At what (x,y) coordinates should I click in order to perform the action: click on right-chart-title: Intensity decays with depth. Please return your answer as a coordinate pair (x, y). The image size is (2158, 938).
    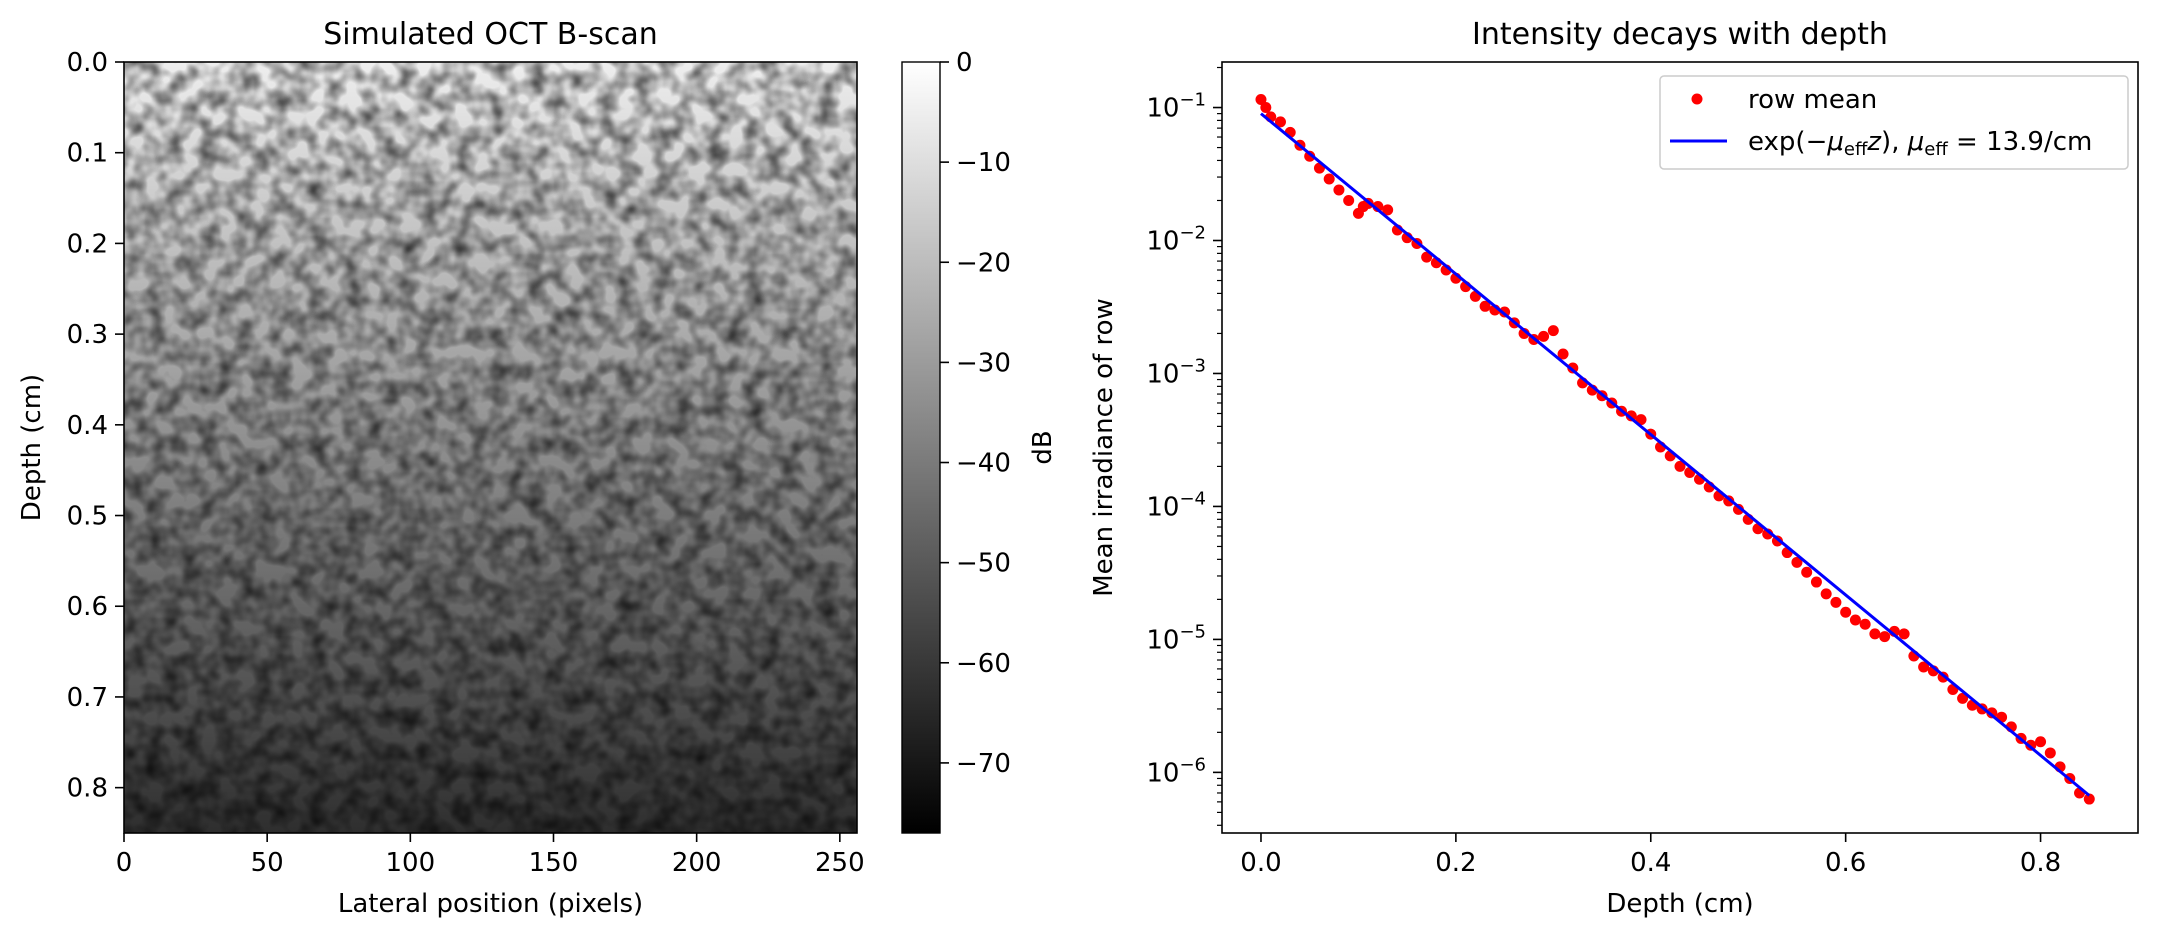
    Looking at the image, I should click on (1680, 34).